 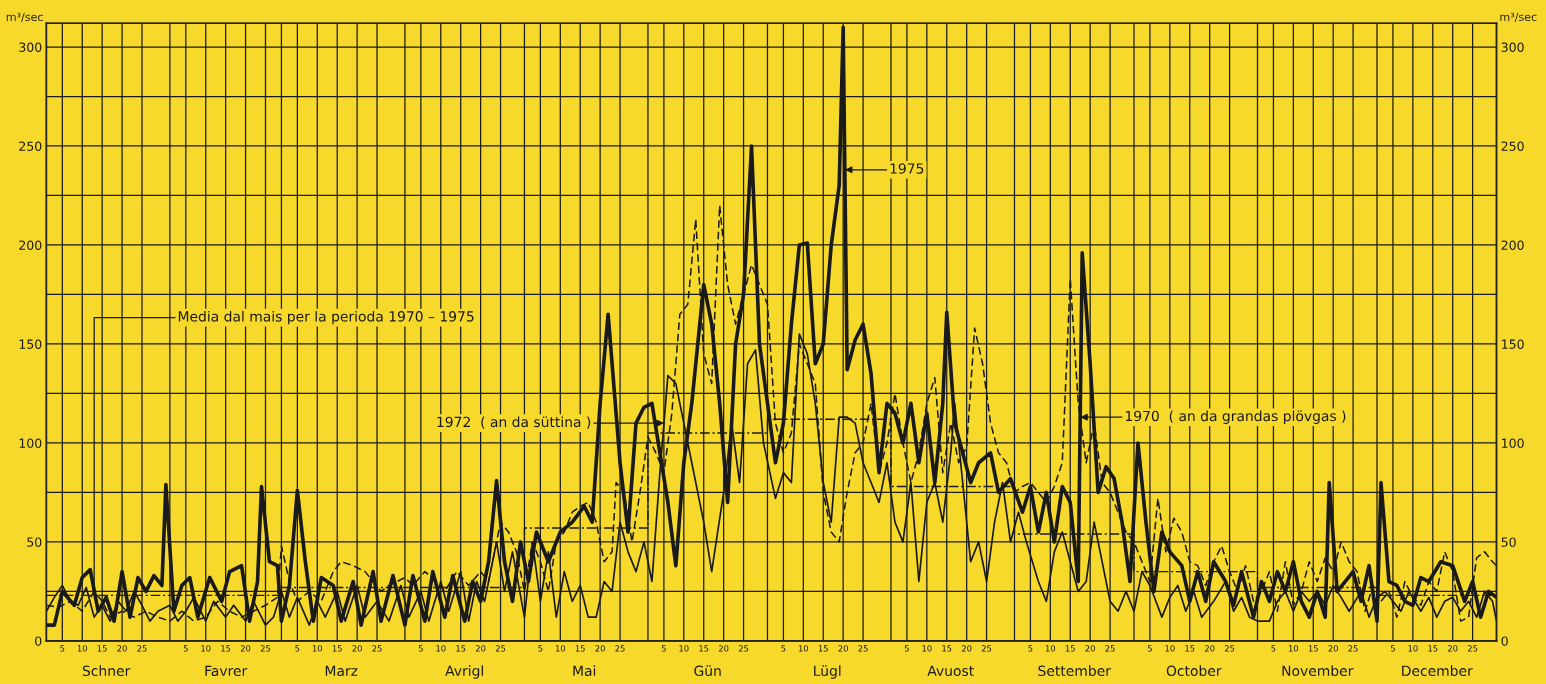 What do you see at coordinates (1318, 671) in the screenshot?
I see `x2-tick-label: November` at bounding box center [1318, 671].